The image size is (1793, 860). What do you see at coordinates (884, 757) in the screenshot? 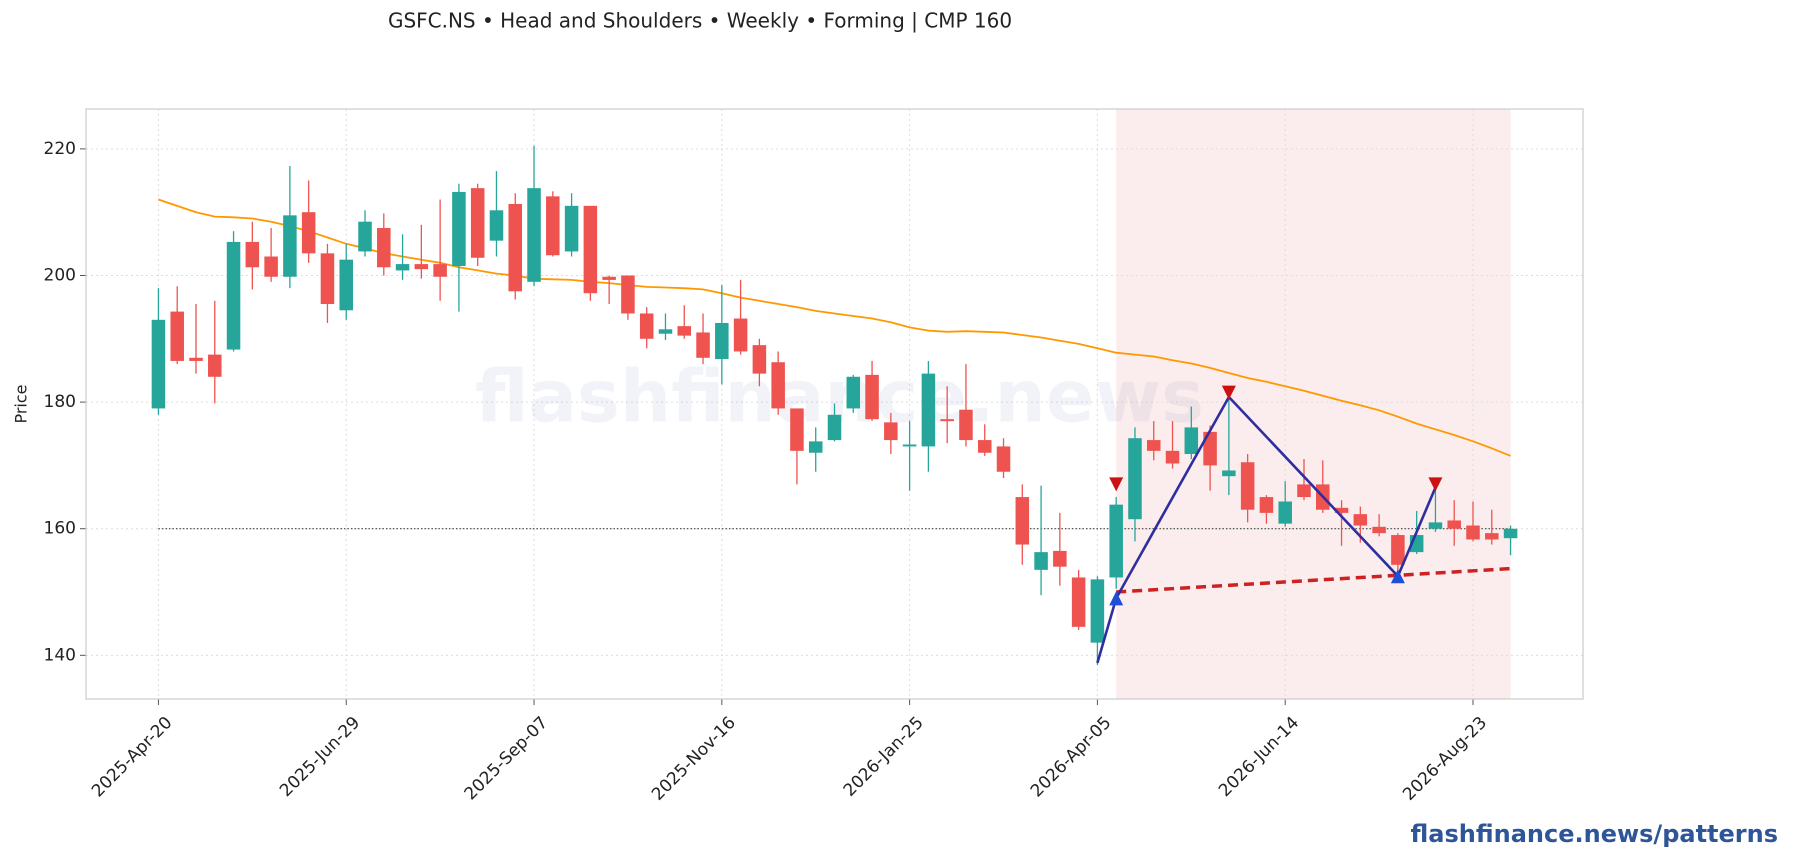
I see `x-tick-label: 2026-Jan-25` at bounding box center [884, 757].